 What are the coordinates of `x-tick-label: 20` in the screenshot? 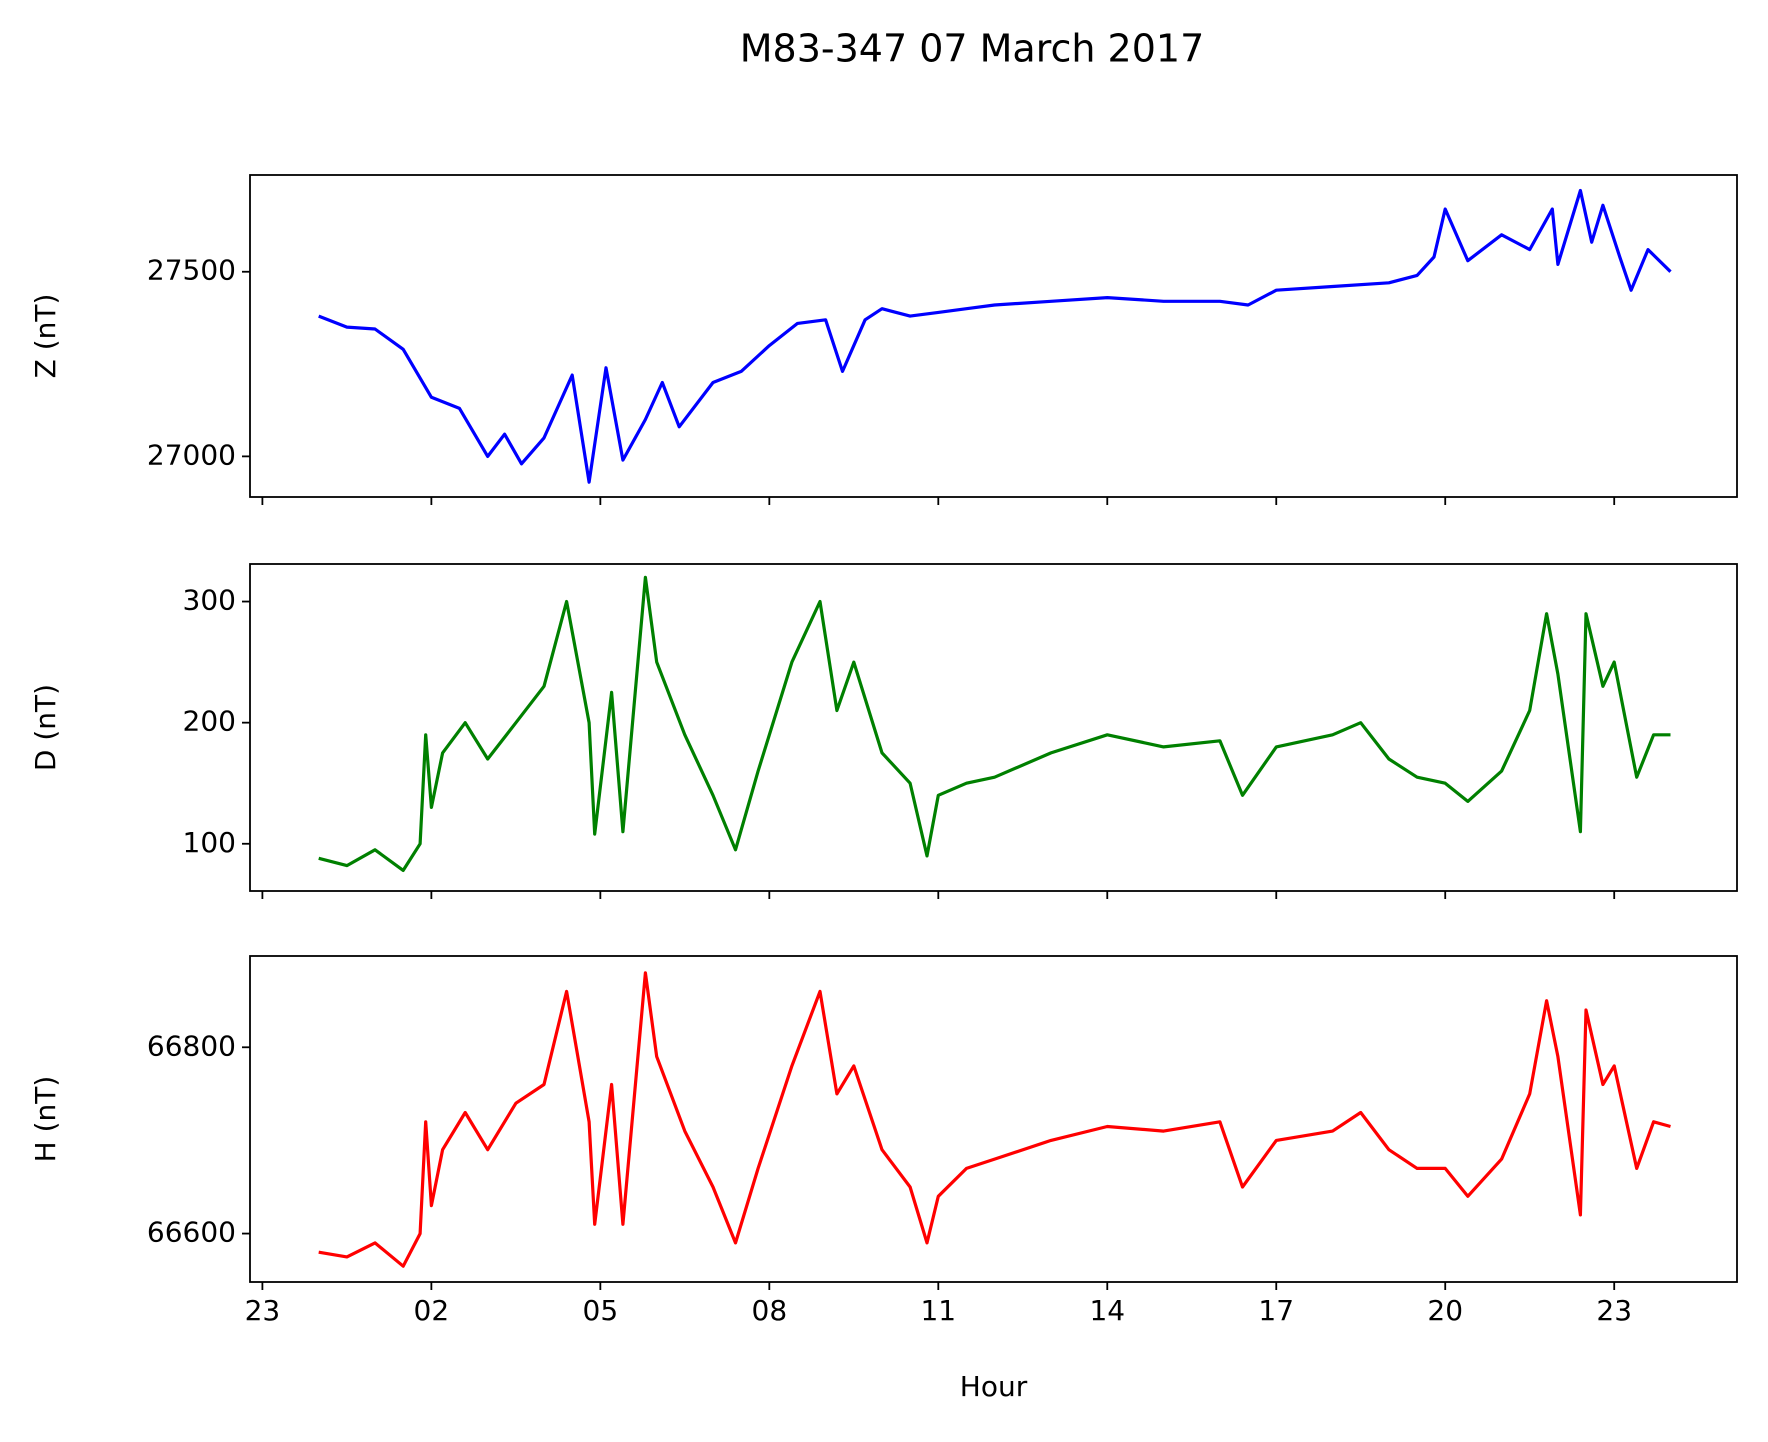 It's located at (1445, 1310).